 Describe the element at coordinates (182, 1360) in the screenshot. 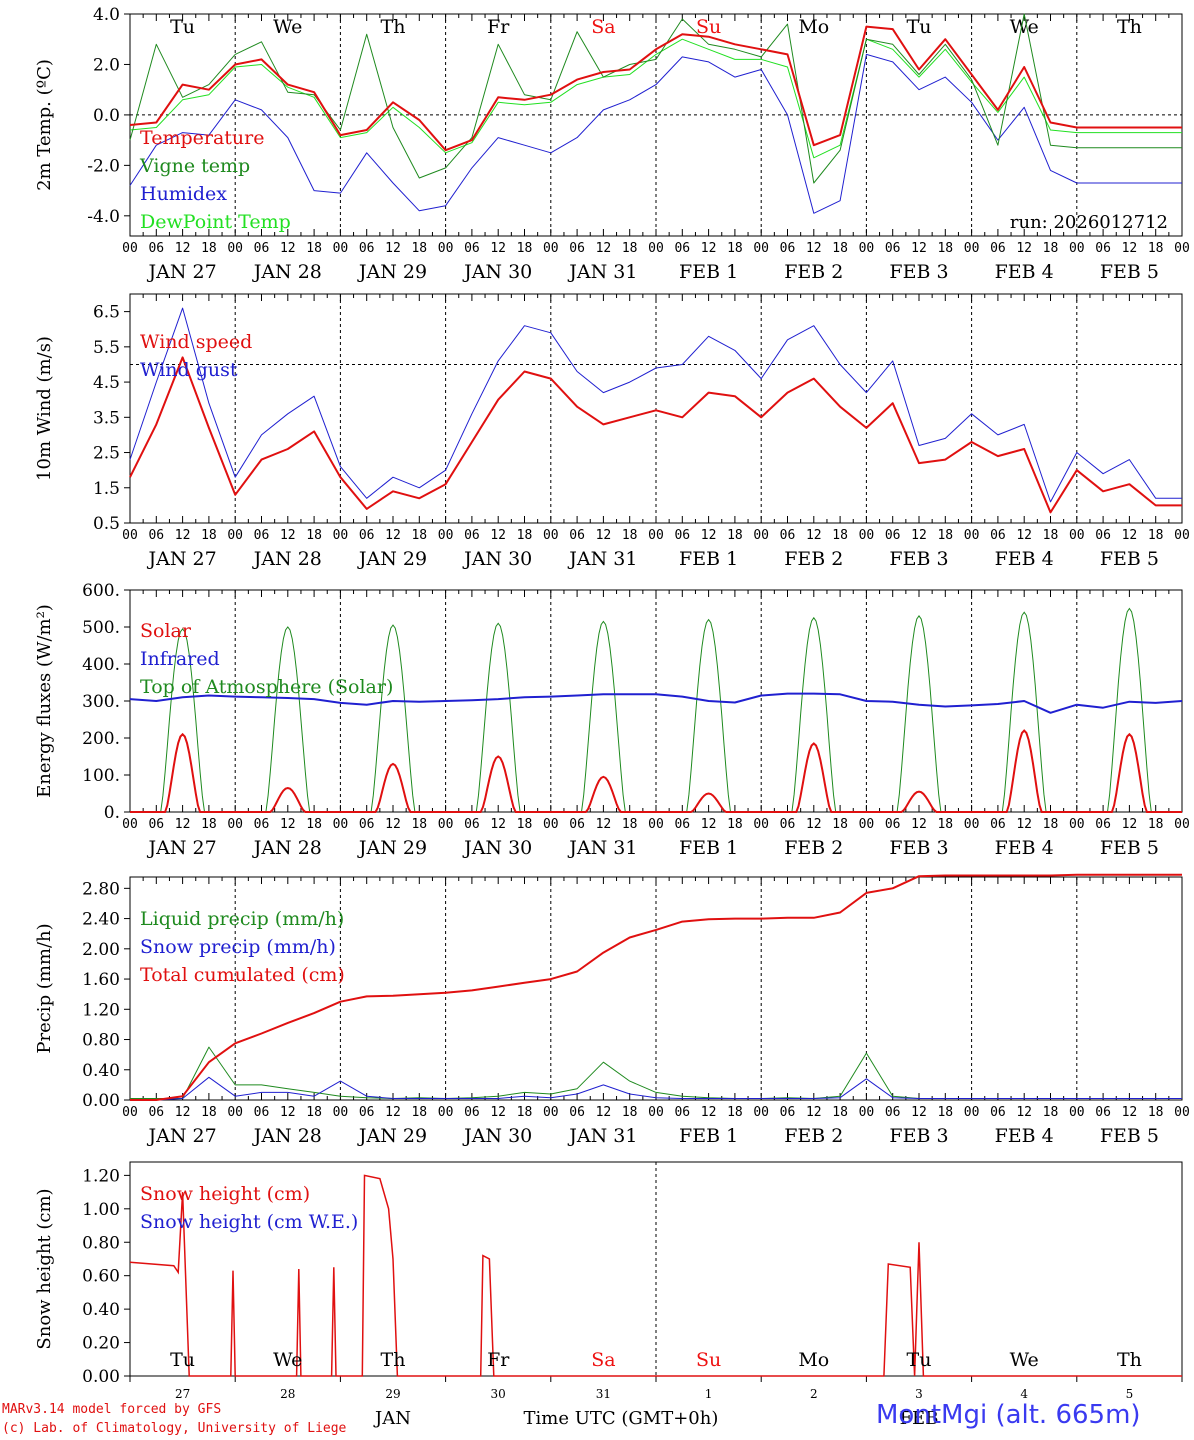

I see `snow-day-name: Tu` at that location.